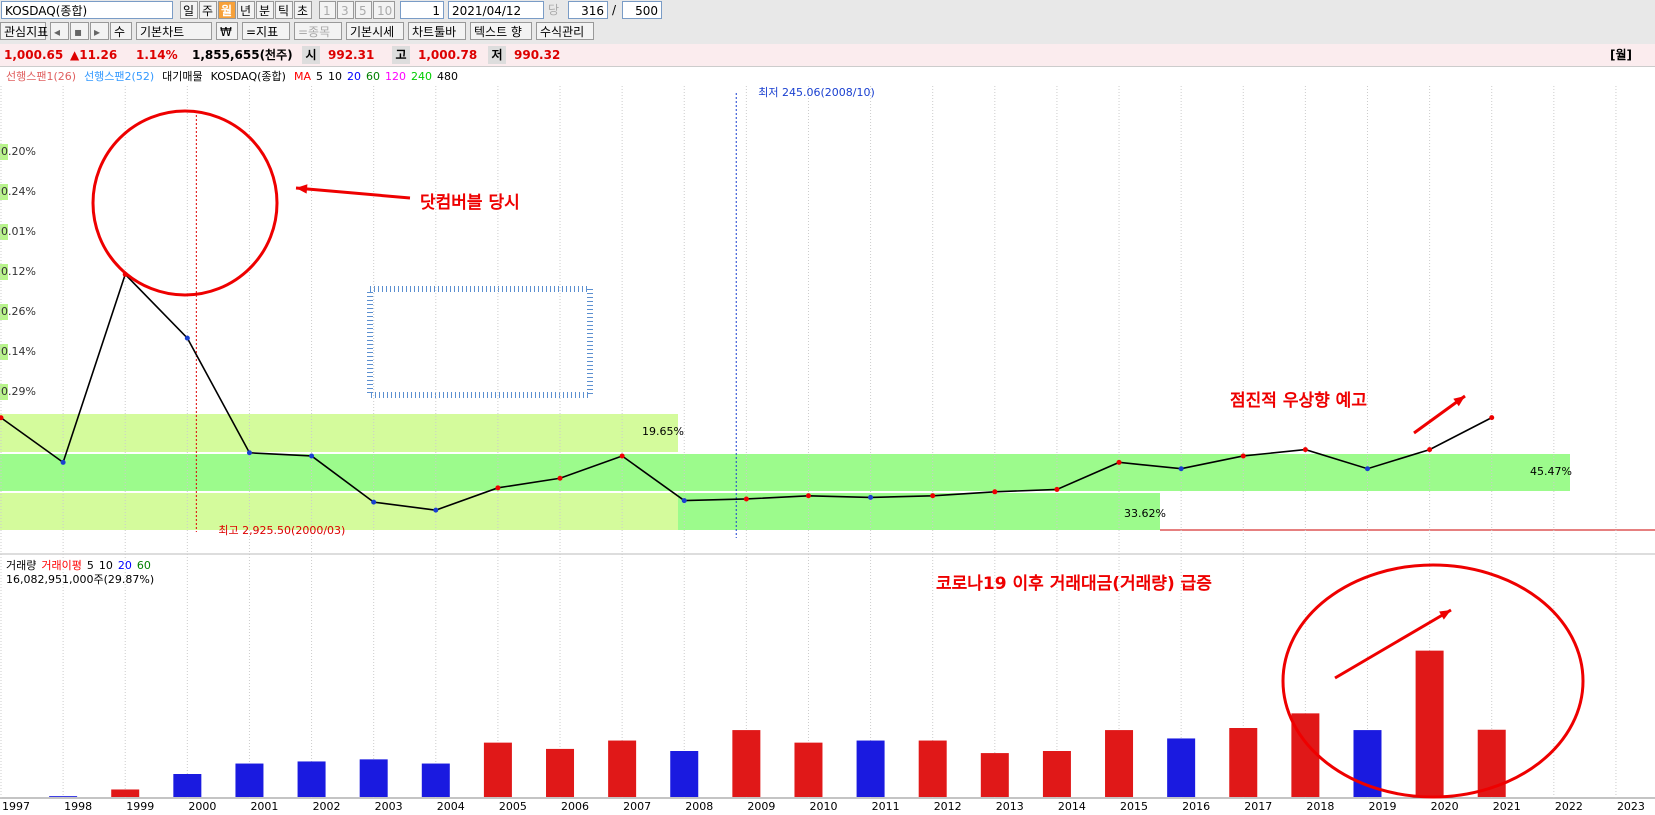  What do you see at coordinates (663, 431) in the screenshot?
I see `annotation: 19.65%` at bounding box center [663, 431].